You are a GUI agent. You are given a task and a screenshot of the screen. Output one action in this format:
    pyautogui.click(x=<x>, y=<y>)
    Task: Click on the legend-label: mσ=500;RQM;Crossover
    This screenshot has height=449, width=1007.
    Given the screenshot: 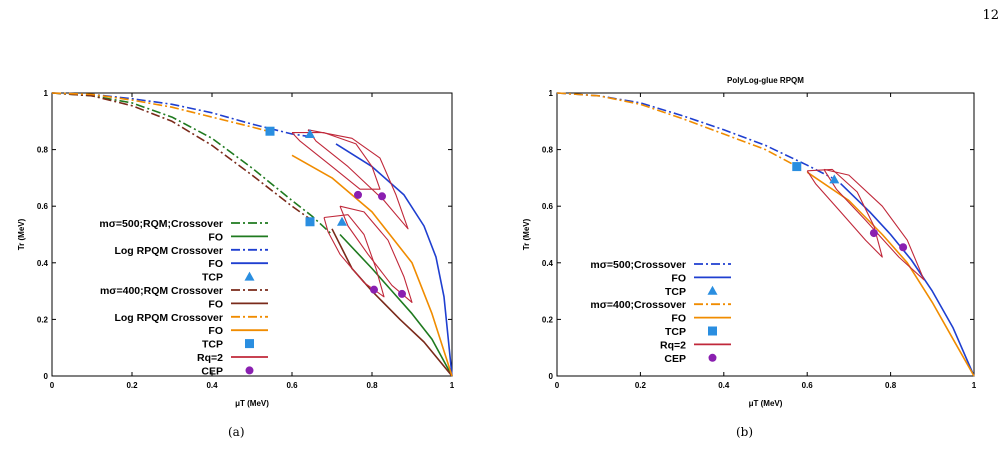 What is the action you would take?
    pyautogui.click(x=161, y=224)
    